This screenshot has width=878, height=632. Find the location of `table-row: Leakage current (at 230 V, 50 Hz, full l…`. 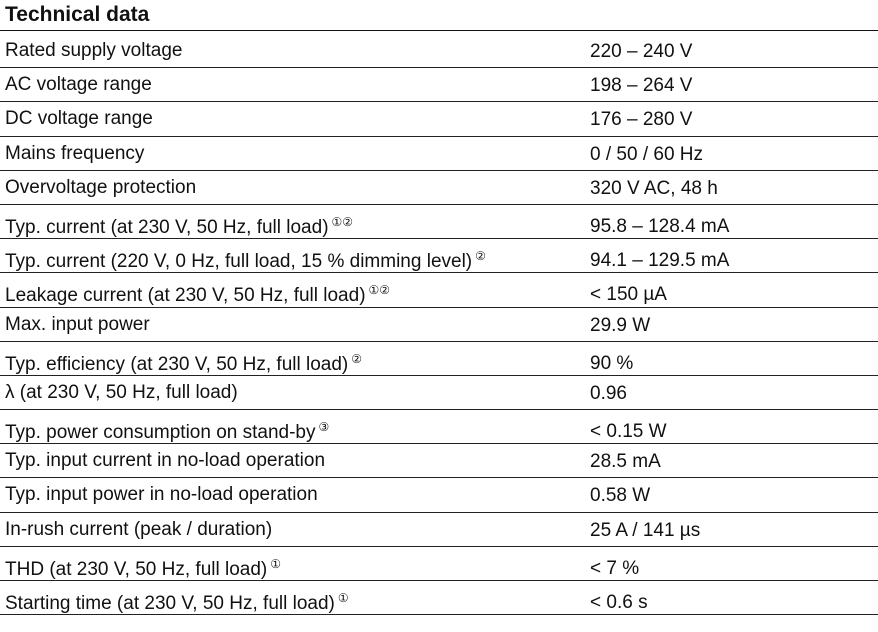

table-row: Leakage current (at 230 V, 50 Hz, full l… is located at coordinates (439, 290).